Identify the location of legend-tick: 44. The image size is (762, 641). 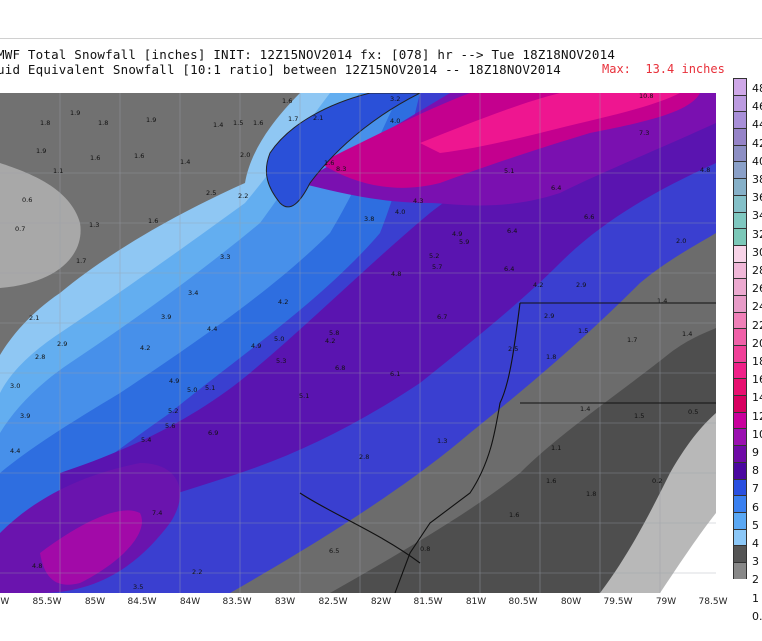
(757, 125).